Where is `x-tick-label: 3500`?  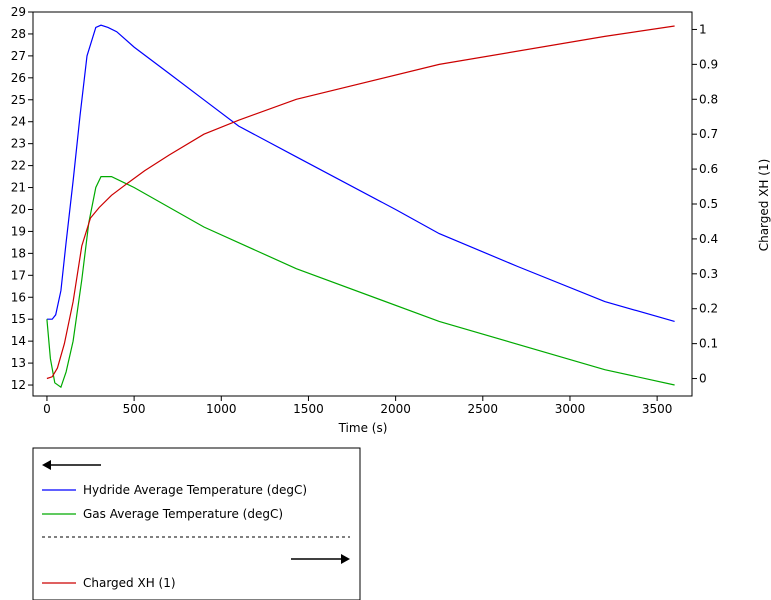
x-tick-label: 3500 is located at coordinates (657, 409).